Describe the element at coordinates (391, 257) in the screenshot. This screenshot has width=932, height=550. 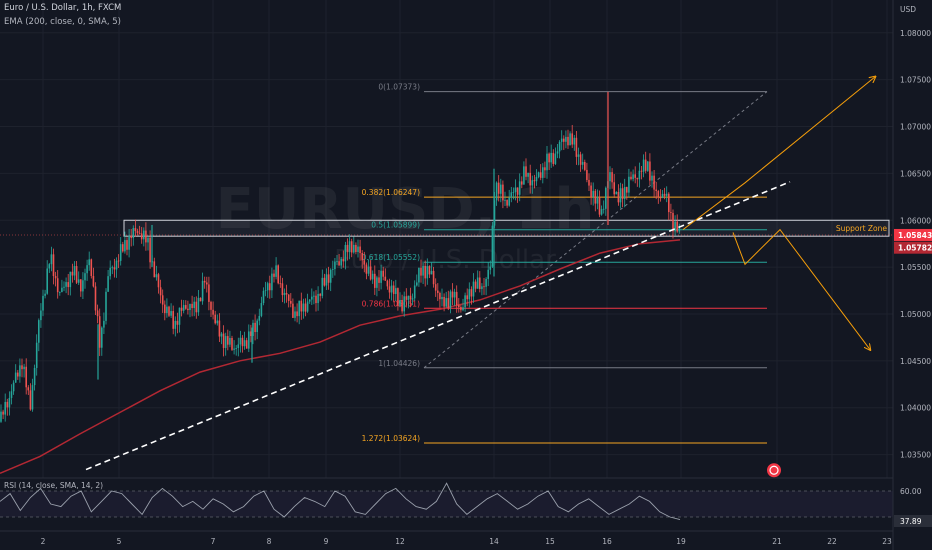
I see `fib-level-label: 0.618(1.05552)` at that location.